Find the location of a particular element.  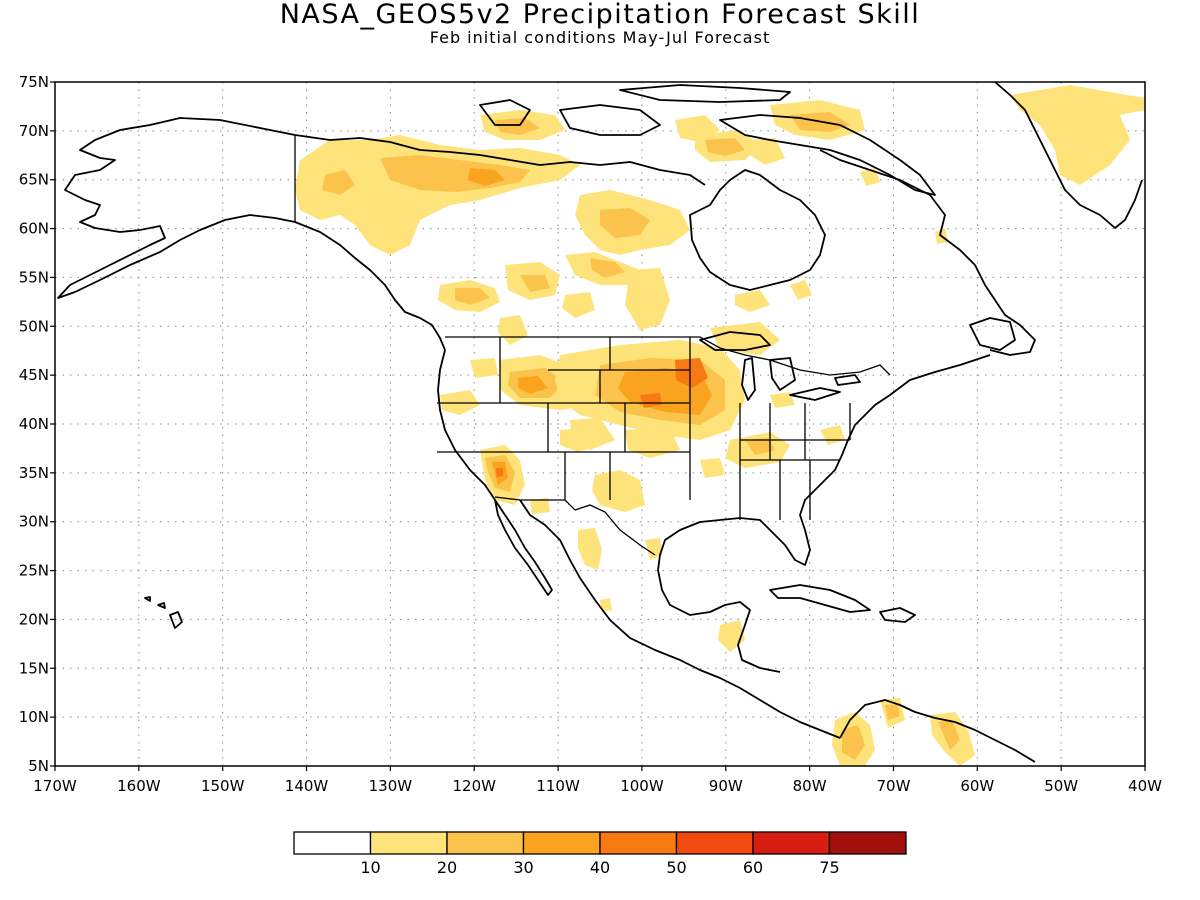

colorbar: 10 20 30 40 50 60 75 is located at coordinates (600, 854).